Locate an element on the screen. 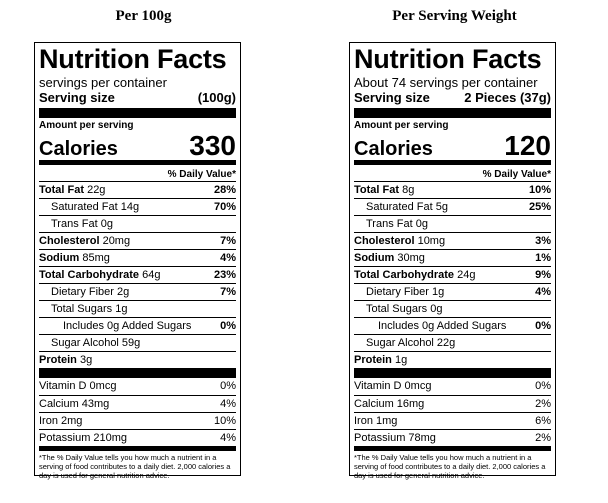 The width and height of the screenshot is (608, 503). nutrient-dv: 23% is located at coordinates (224, 275).